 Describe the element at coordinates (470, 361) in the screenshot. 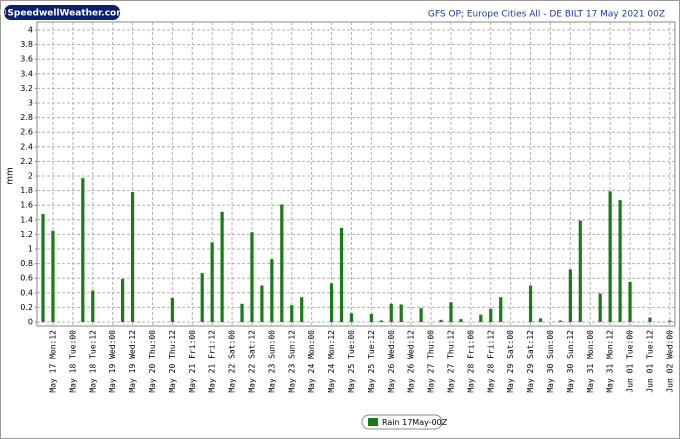

I see `x-tick-label: May 28 Fri:00` at that location.